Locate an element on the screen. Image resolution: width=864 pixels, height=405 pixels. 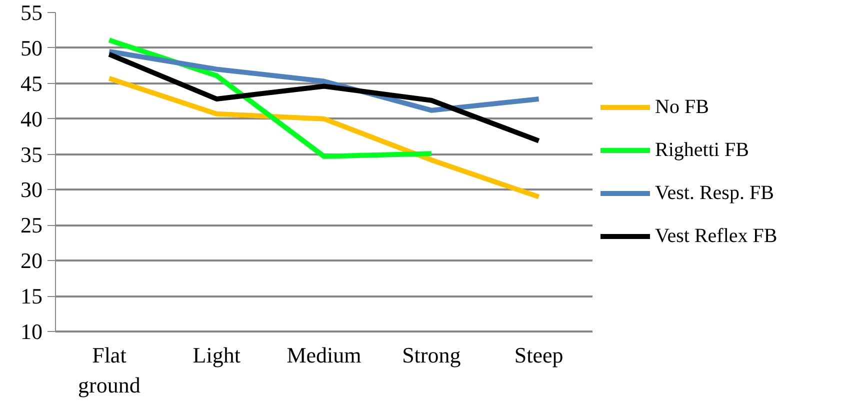
legend-label: No FB is located at coordinates (682, 107).